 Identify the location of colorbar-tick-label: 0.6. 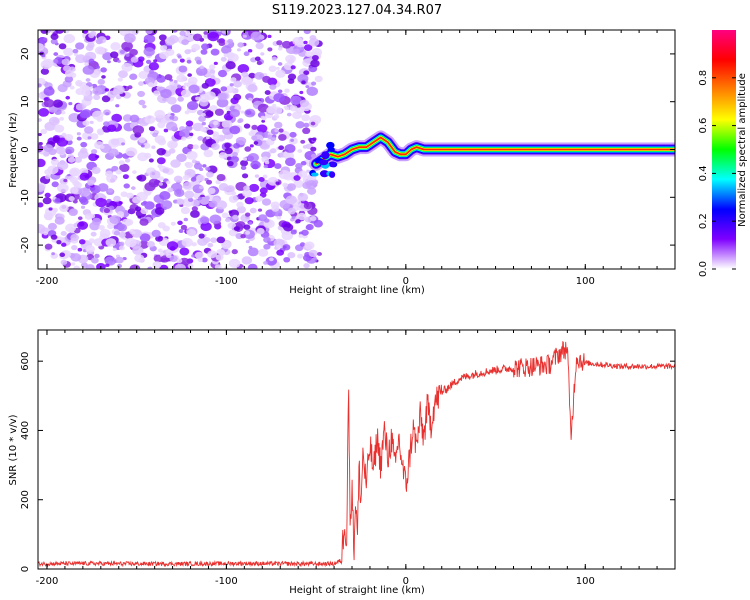
(703, 126).